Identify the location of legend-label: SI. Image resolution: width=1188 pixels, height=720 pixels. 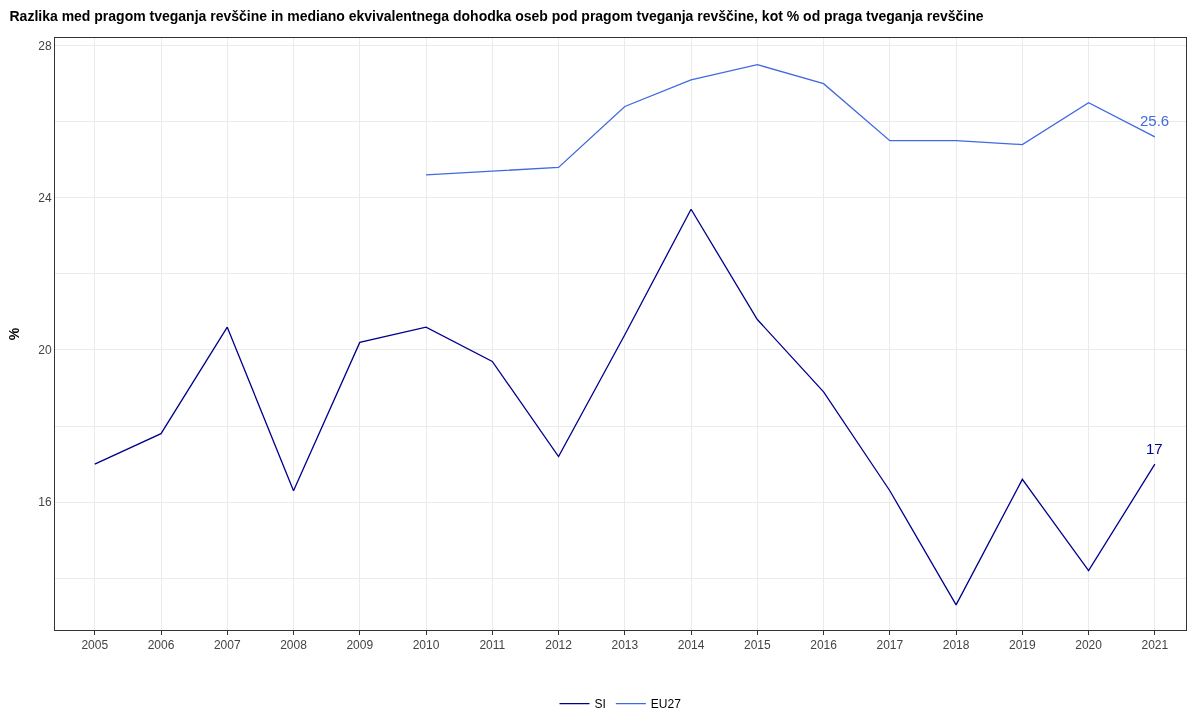
(600, 704).